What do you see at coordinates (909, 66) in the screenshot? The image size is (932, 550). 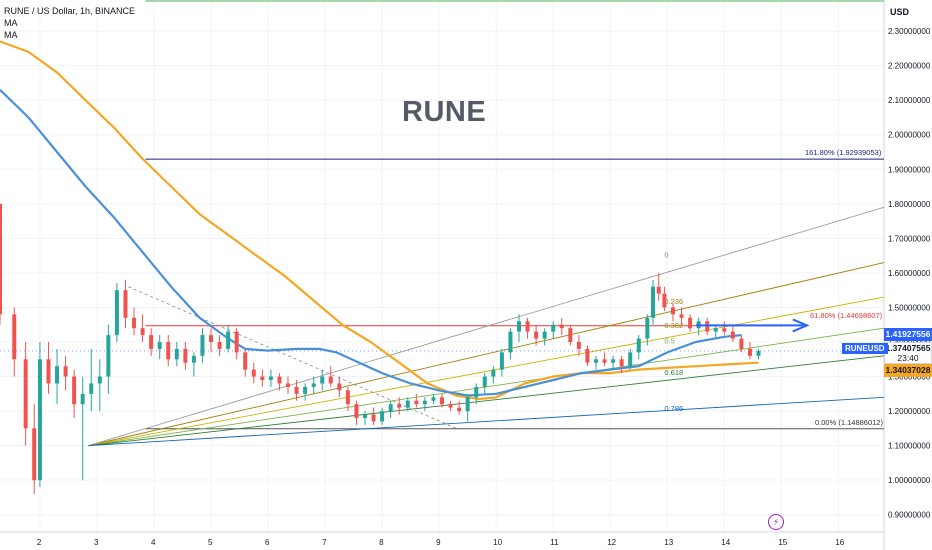 I see `y-tick-label: 2.20000000` at bounding box center [909, 66].